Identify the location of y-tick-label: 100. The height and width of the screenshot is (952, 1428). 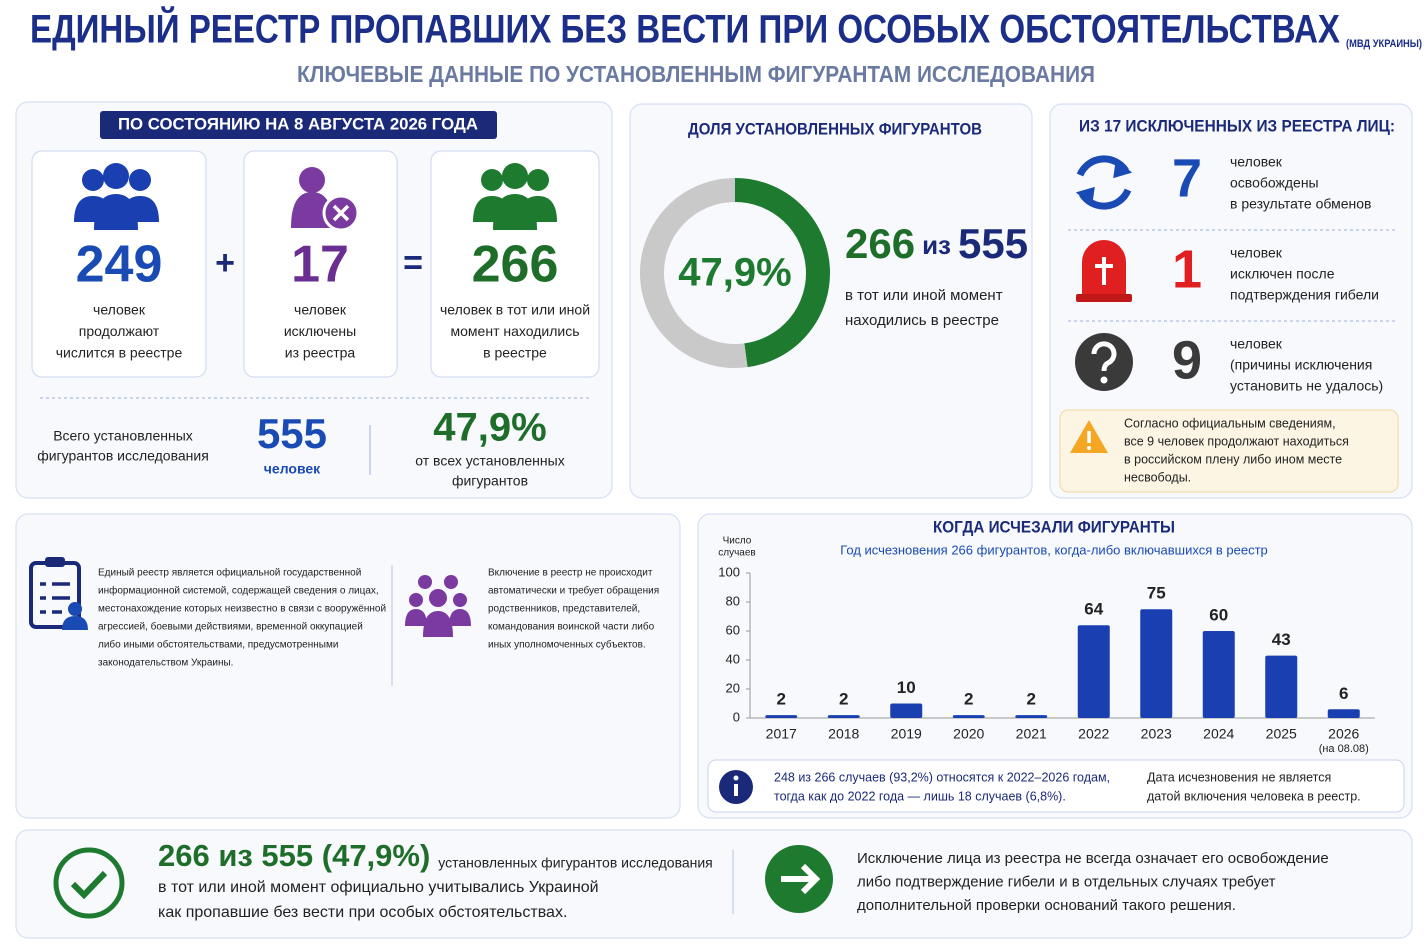
(729, 571).